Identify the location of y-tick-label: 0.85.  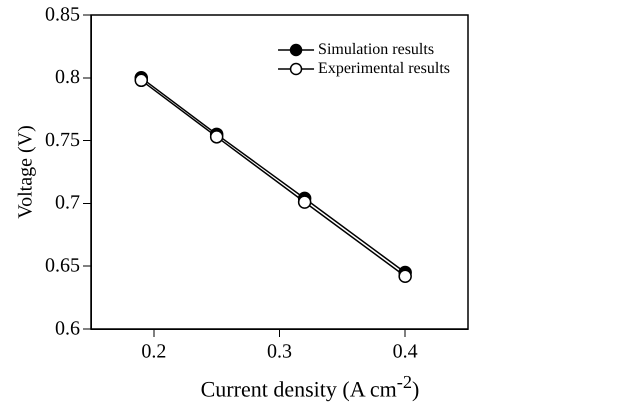
(62, 14).